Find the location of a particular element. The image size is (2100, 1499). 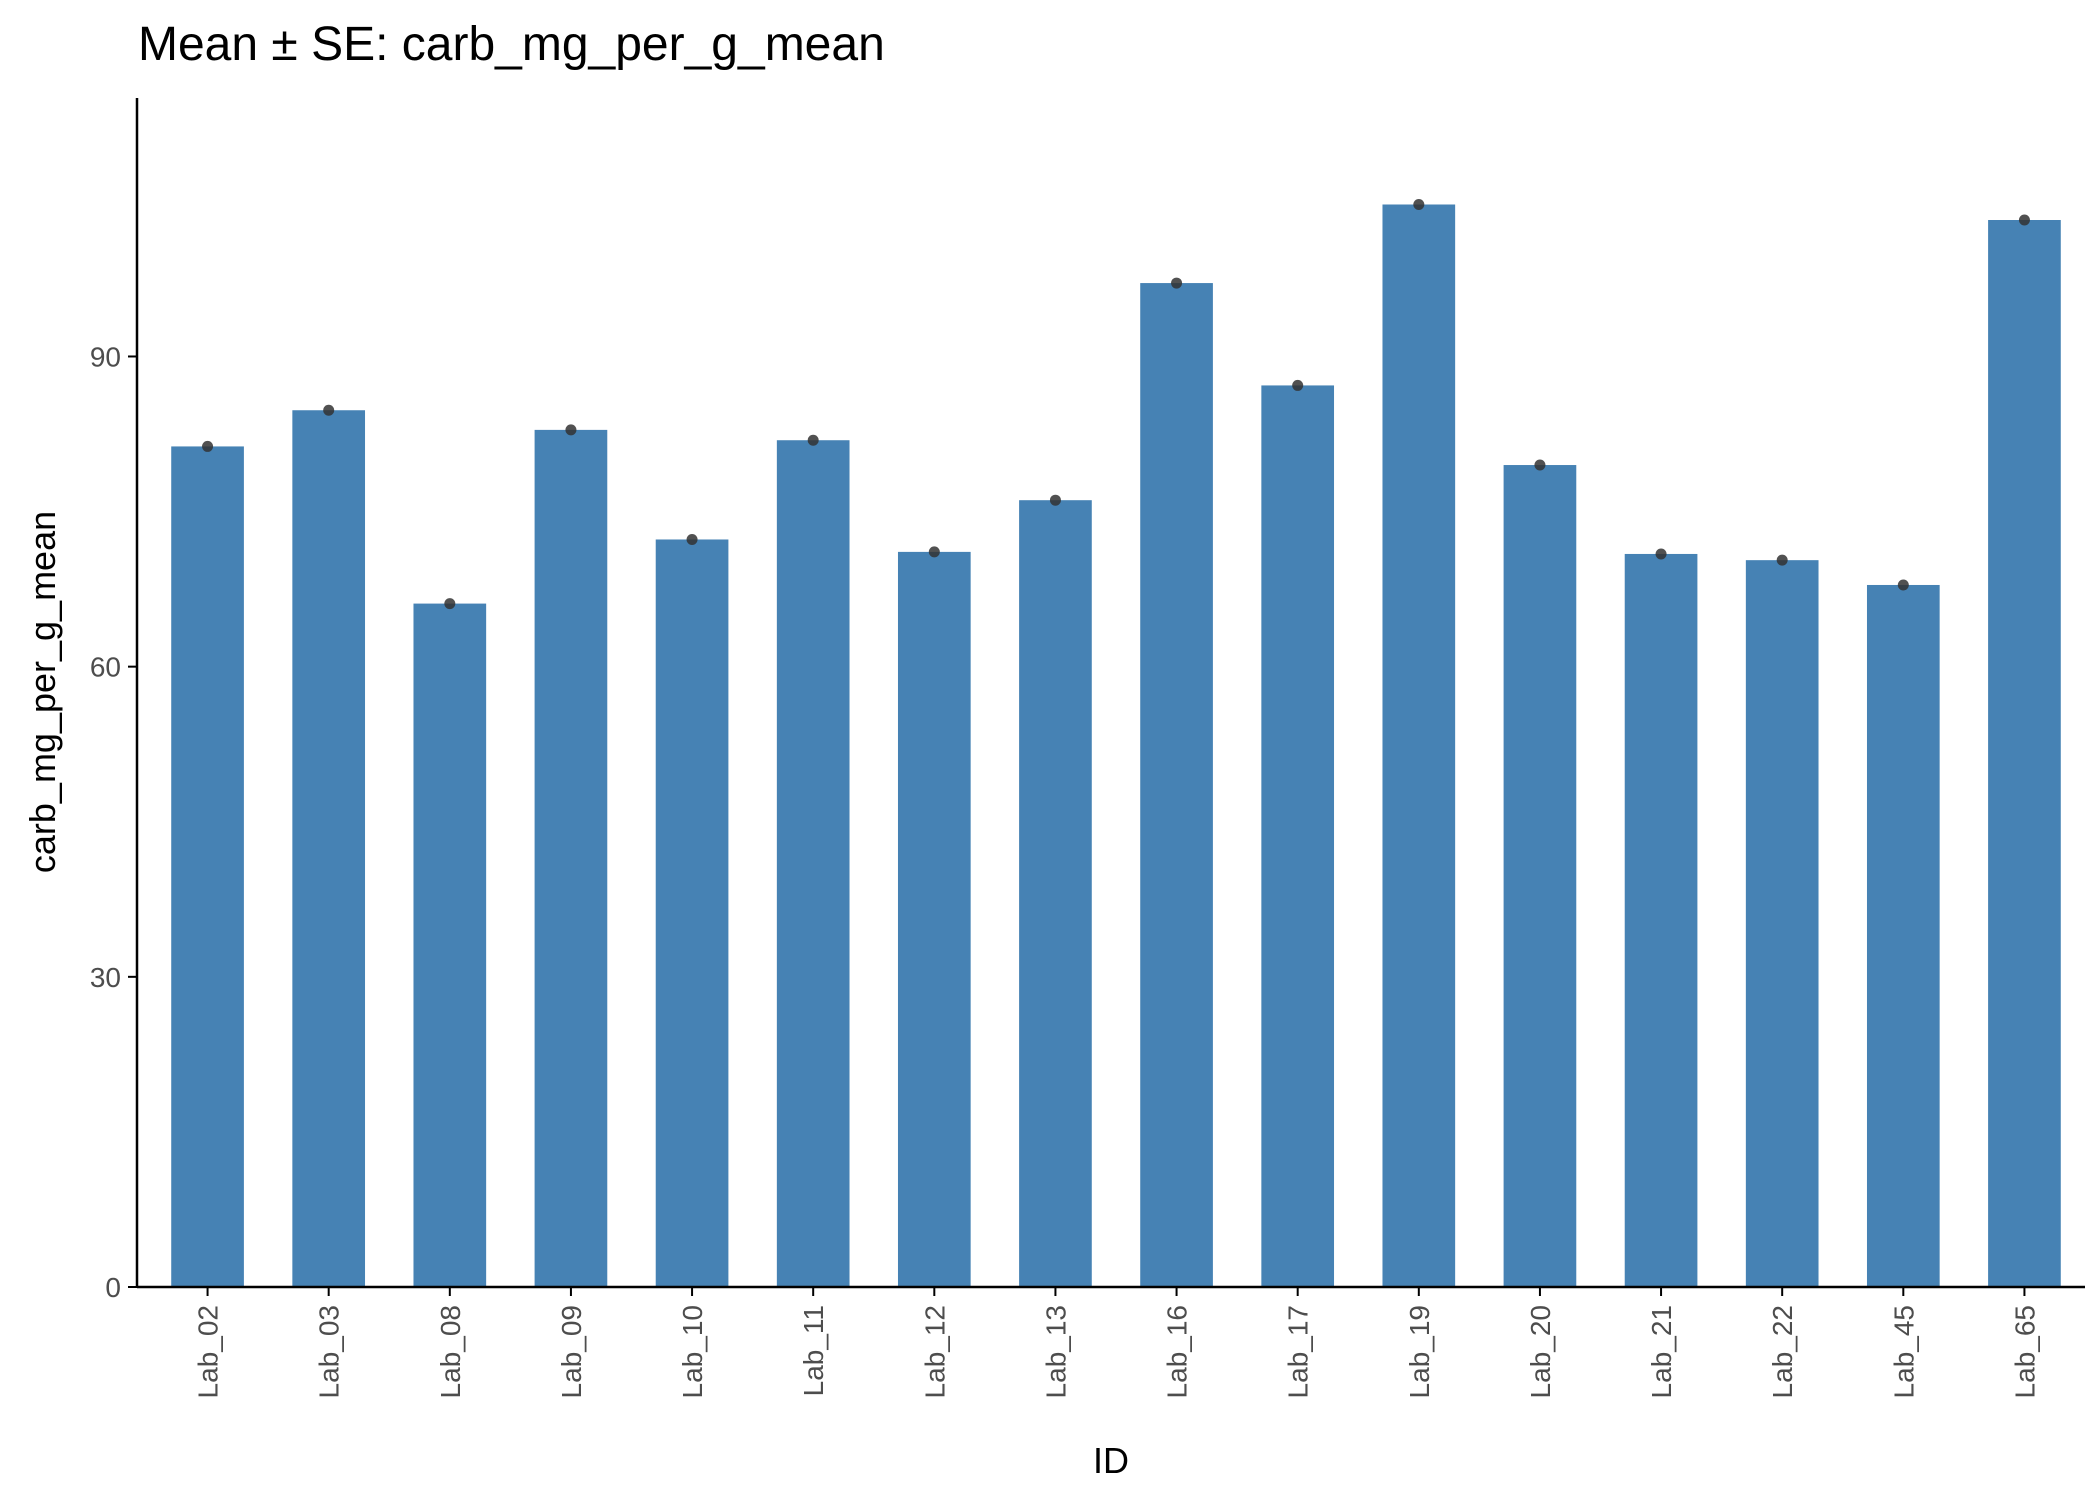

y-tick-label: 0 is located at coordinates (113, 1287).